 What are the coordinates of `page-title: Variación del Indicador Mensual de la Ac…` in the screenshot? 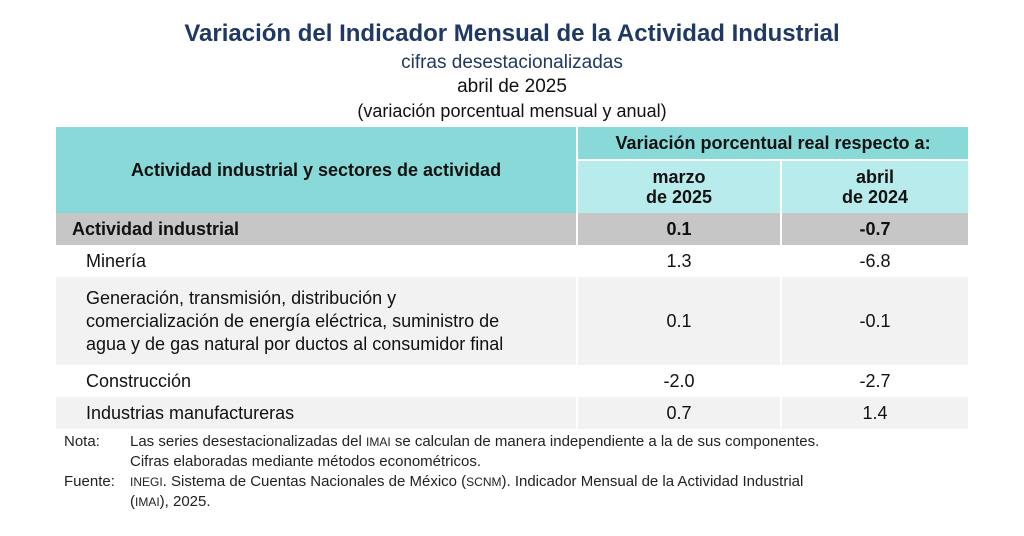 It's located at (512, 33).